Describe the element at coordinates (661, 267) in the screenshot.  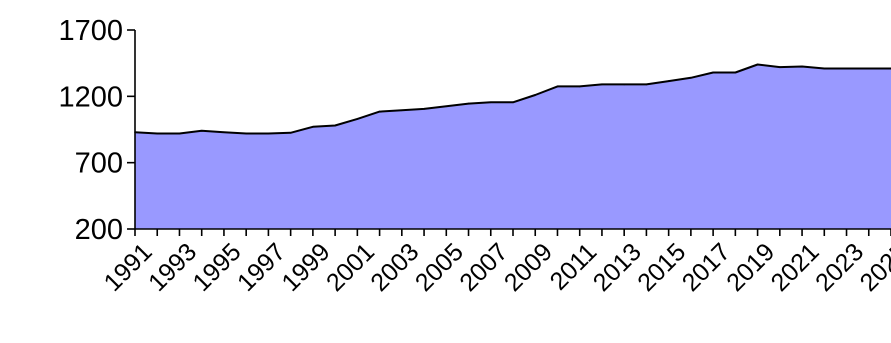
I see `x-tick-label: 2015` at that location.